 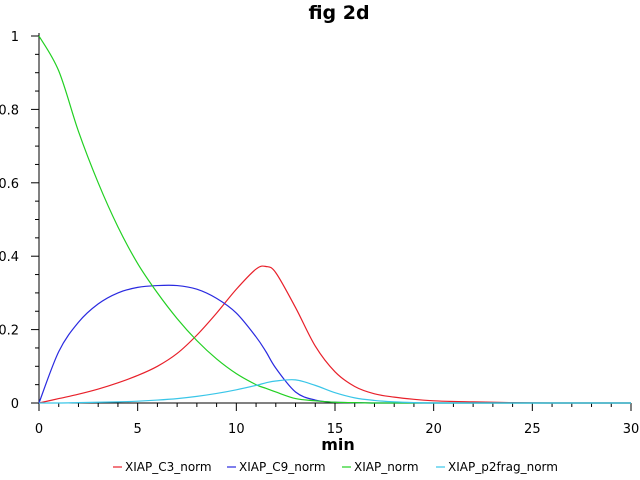 I want to click on y-tick-label: 1, so click(x=15, y=37).